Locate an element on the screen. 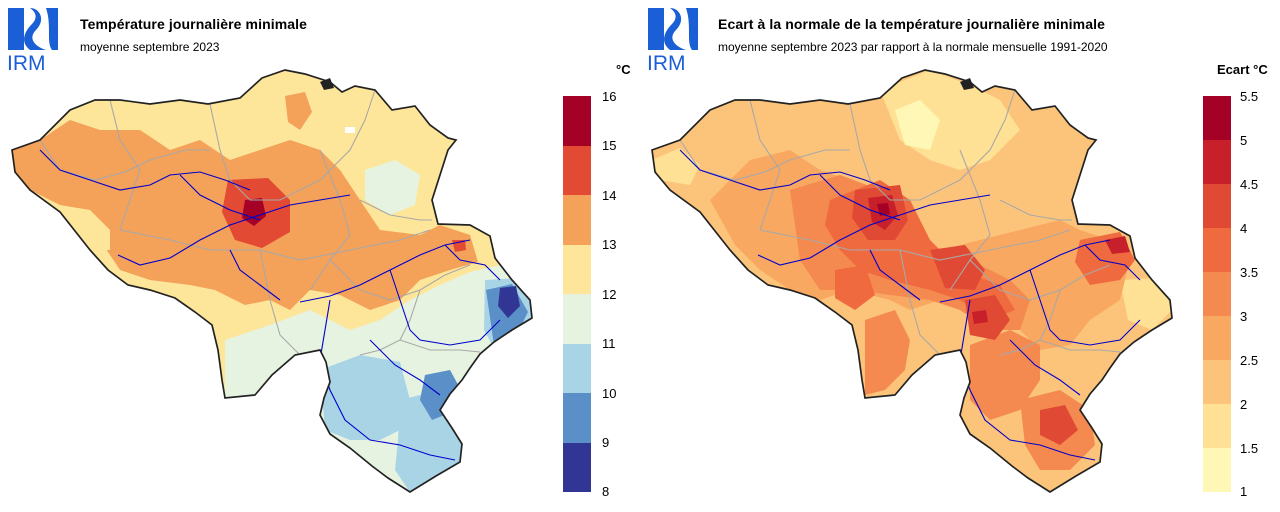 The width and height of the screenshot is (1280, 512). legend-unit: Ecart °C is located at coordinates (1242, 69).